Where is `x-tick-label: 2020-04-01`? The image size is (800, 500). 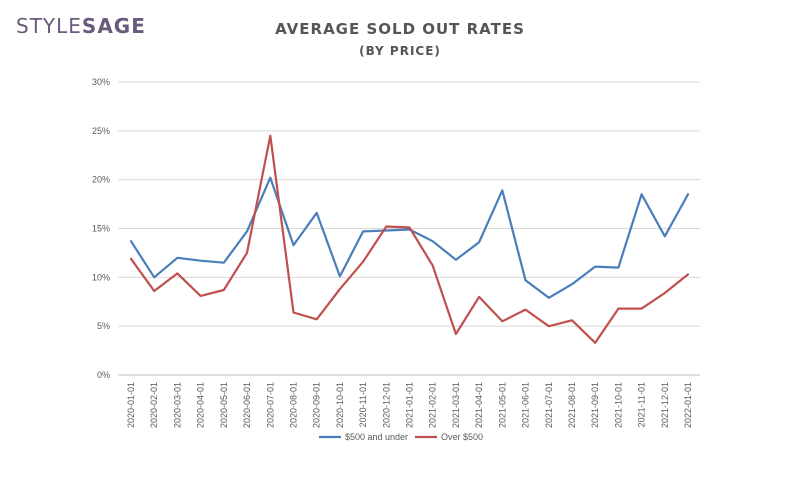 x-tick-label: 2020-04-01 is located at coordinates (201, 405).